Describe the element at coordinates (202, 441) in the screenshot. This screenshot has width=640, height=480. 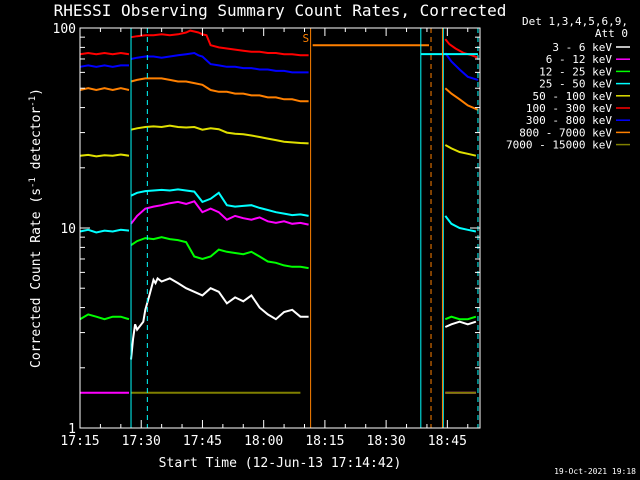
I see `x-tick-label: 17:45` at that location.